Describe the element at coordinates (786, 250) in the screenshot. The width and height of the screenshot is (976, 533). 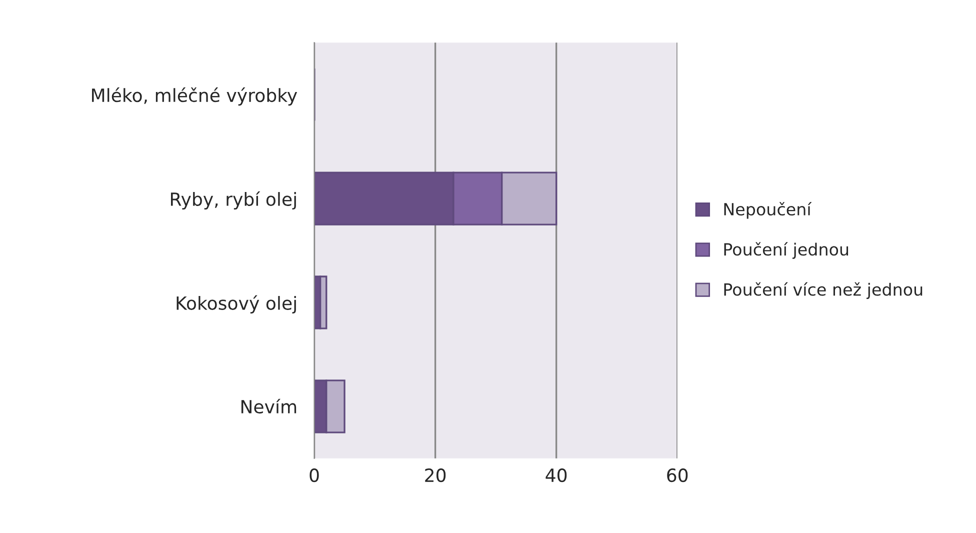
I see `legend-label: Poučení jednou` at that location.